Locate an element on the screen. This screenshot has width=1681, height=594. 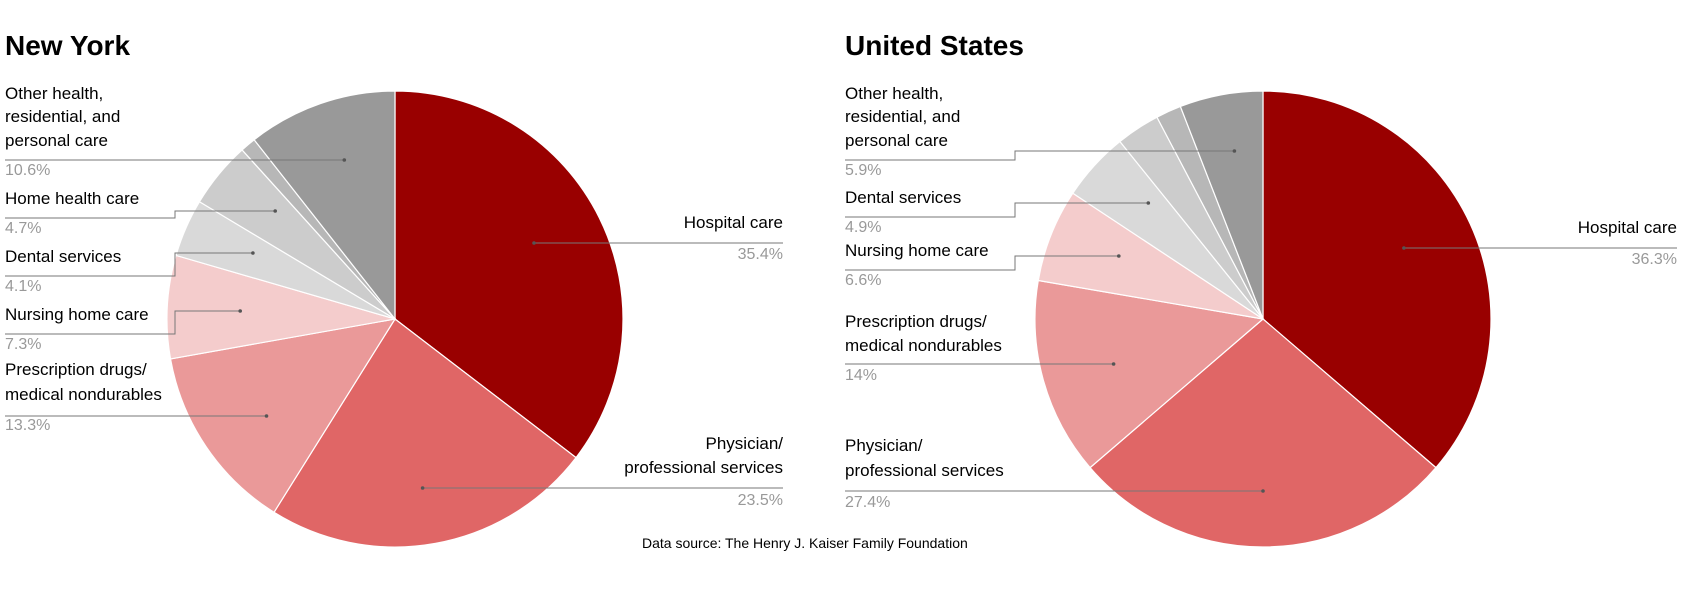
slice-percent: 14% is located at coordinates (861, 375).